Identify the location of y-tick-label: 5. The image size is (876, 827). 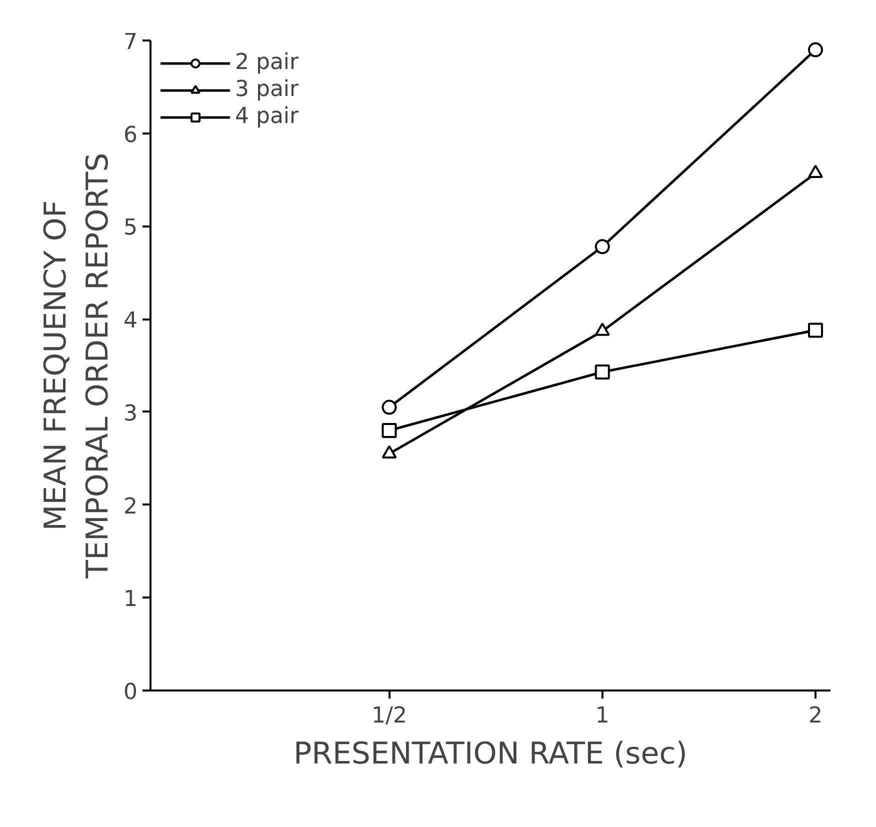
(131, 228).